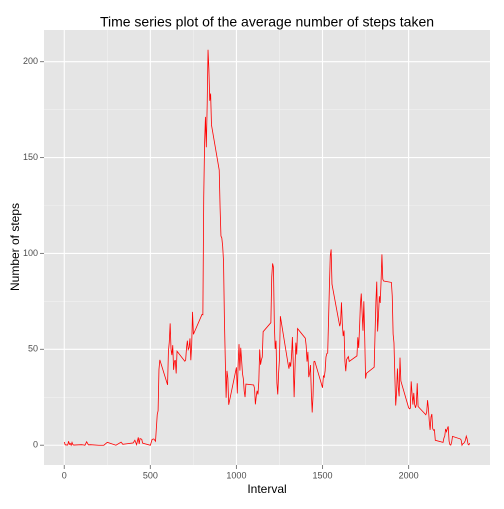 The width and height of the screenshot is (504, 509). I want to click on x-tick-label: 0, so click(64, 475).